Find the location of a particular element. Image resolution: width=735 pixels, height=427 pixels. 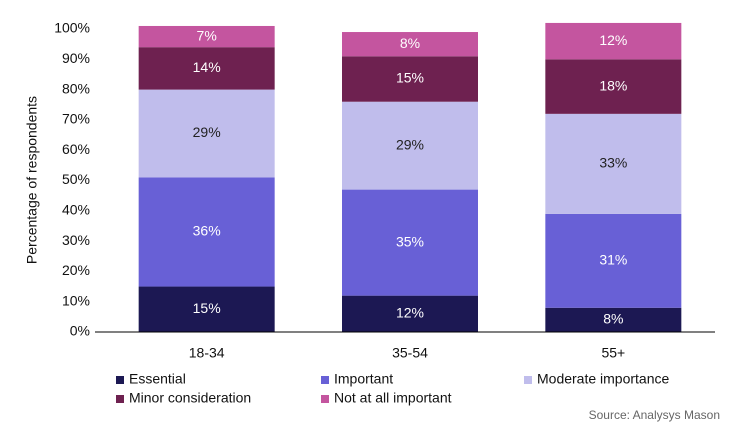

y-tick-label: 70% is located at coordinates (76, 119).